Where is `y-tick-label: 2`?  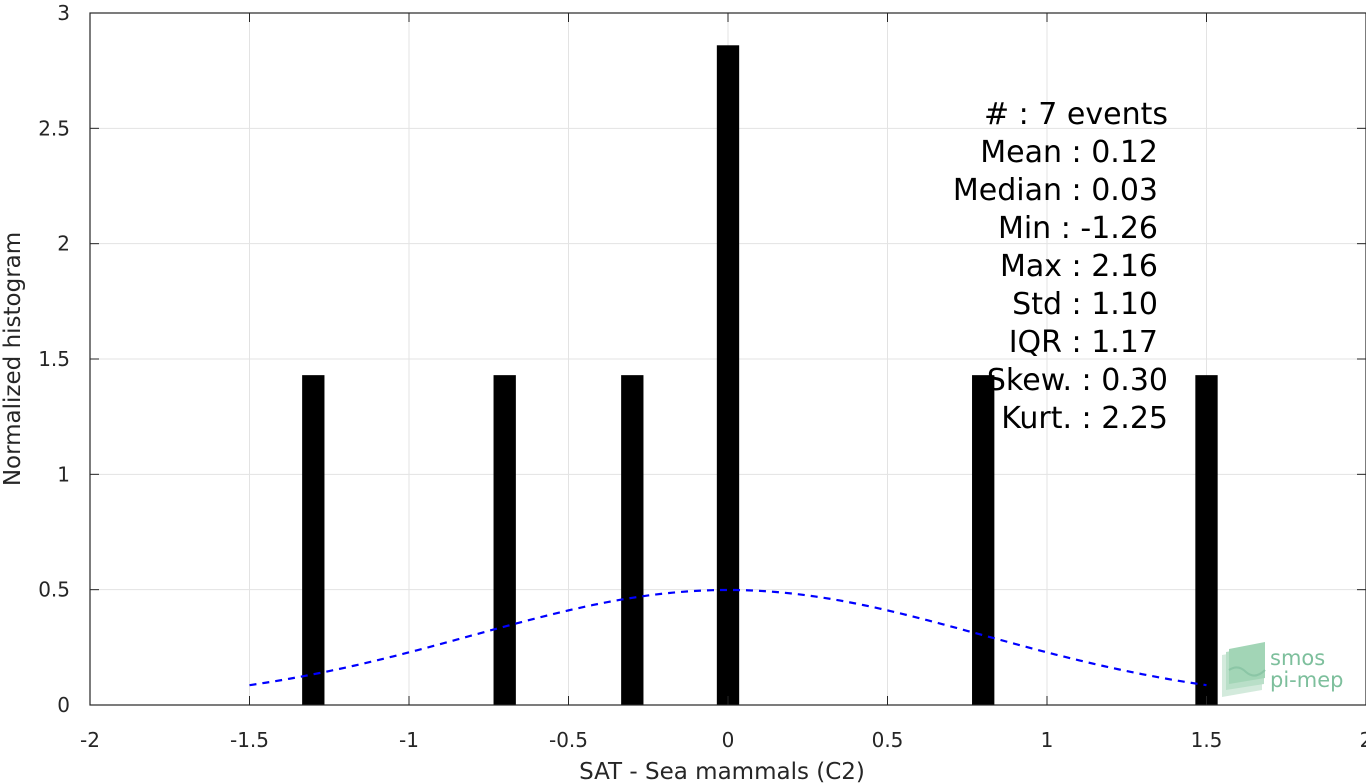 y-tick-label: 2 is located at coordinates (63, 244).